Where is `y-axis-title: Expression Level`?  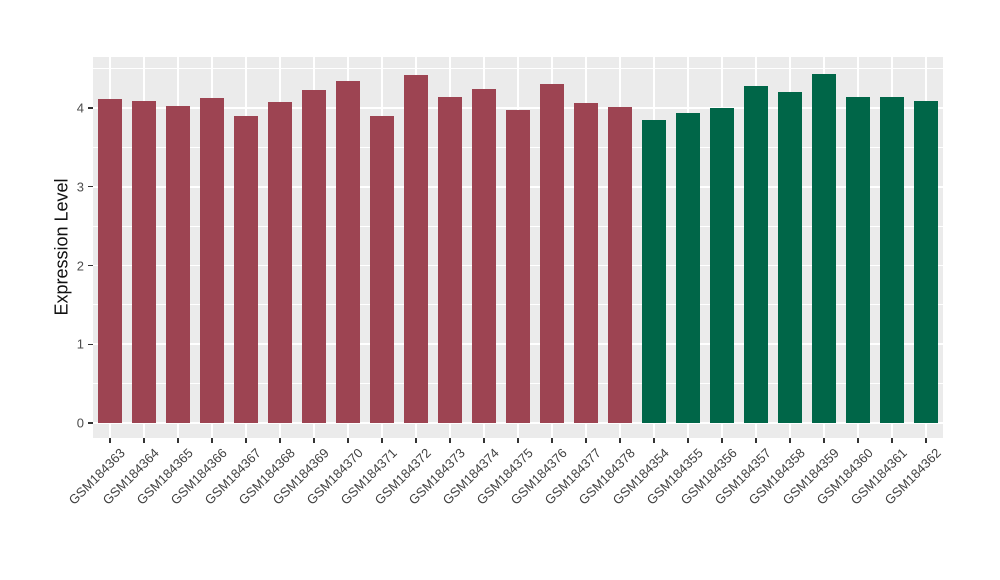 y-axis-title: Expression Level is located at coordinates (61, 247).